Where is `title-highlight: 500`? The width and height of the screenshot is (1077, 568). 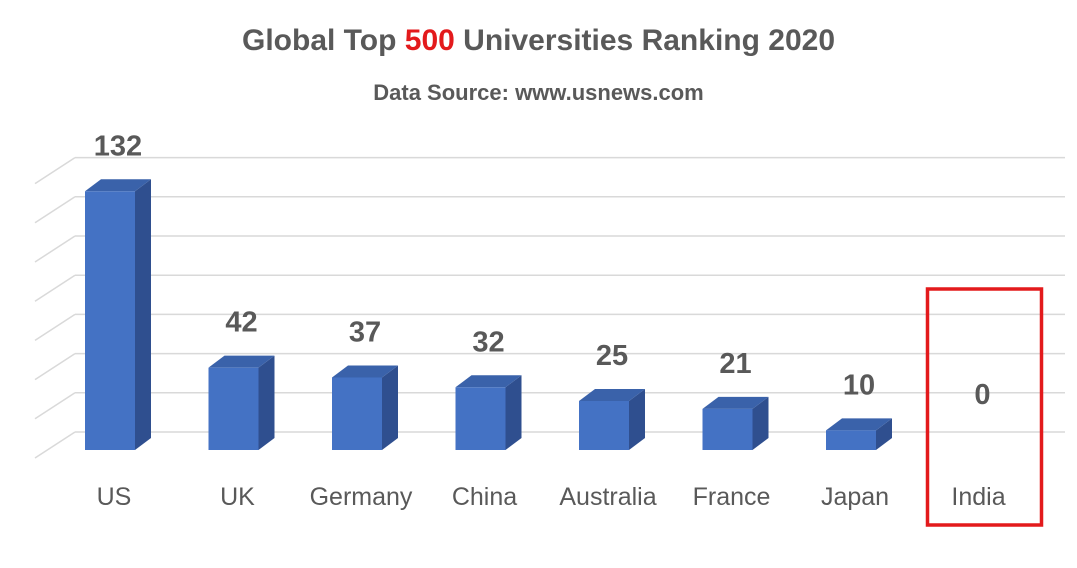
title-highlight: 500 is located at coordinates (429, 40).